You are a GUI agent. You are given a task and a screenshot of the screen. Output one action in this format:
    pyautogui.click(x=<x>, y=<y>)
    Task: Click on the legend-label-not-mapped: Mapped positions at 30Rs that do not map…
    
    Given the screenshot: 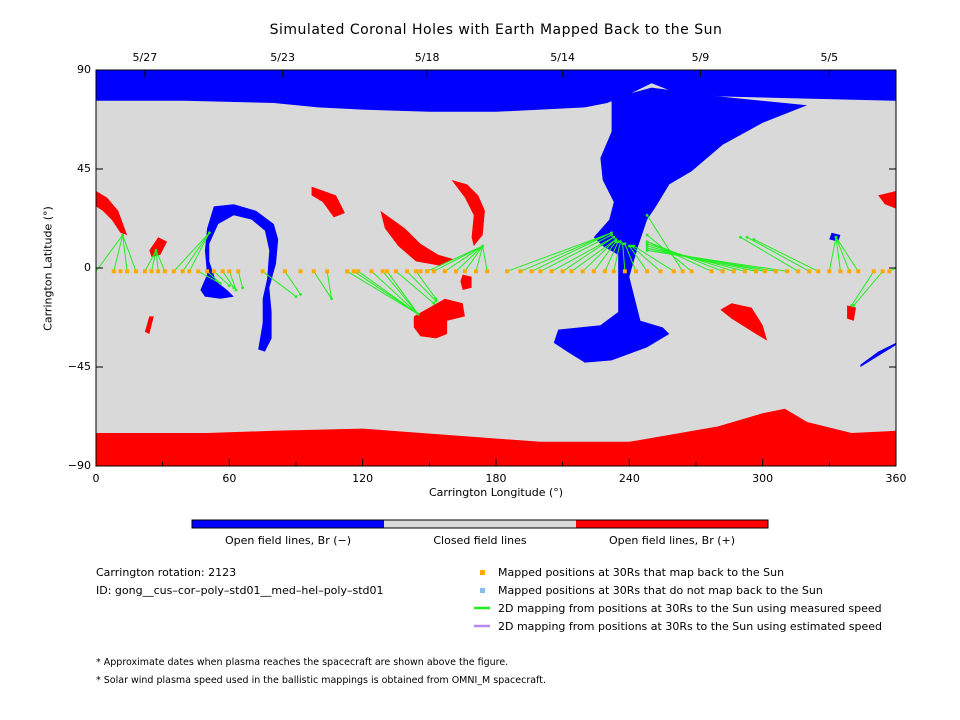 What is the action you would take?
    pyautogui.click(x=660, y=590)
    